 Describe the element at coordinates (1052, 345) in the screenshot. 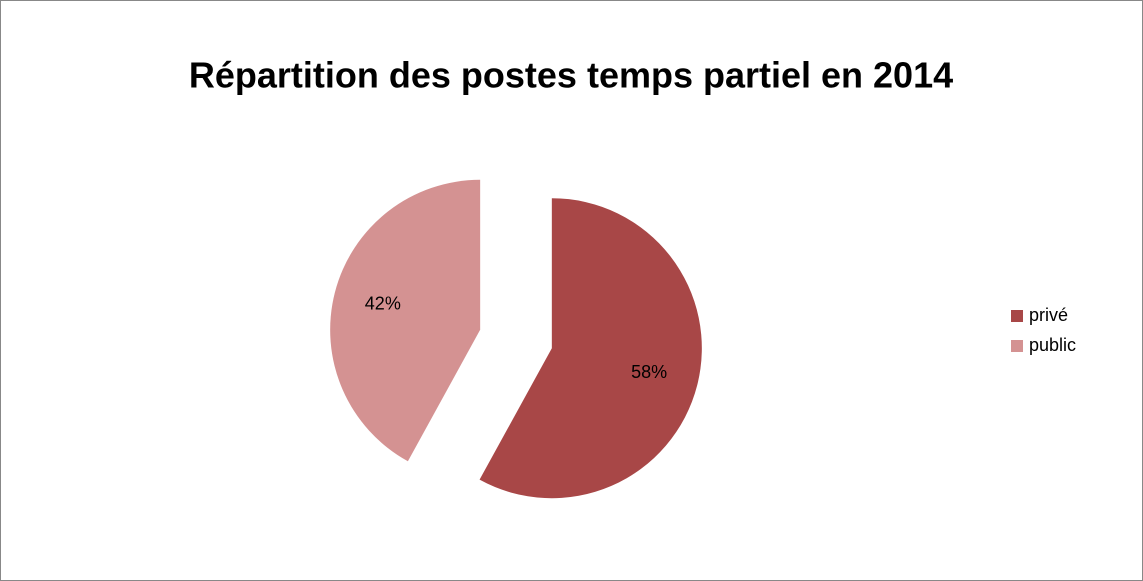

I see `legend-label: public` at that location.